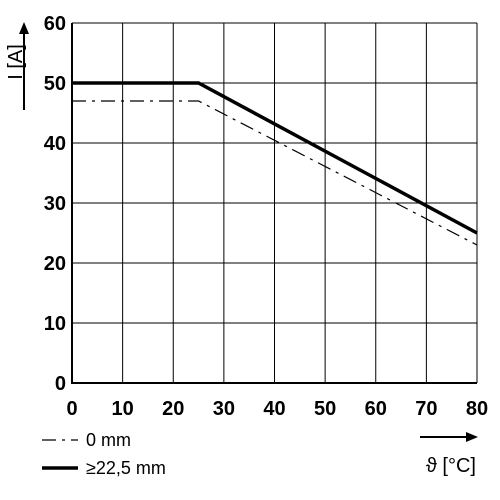 This screenshot has height=500, width=500. What do you see at coordinates (274, 409) in the screenshot?
I see `x-tick-label: 40` at bounding box center [274, 409].